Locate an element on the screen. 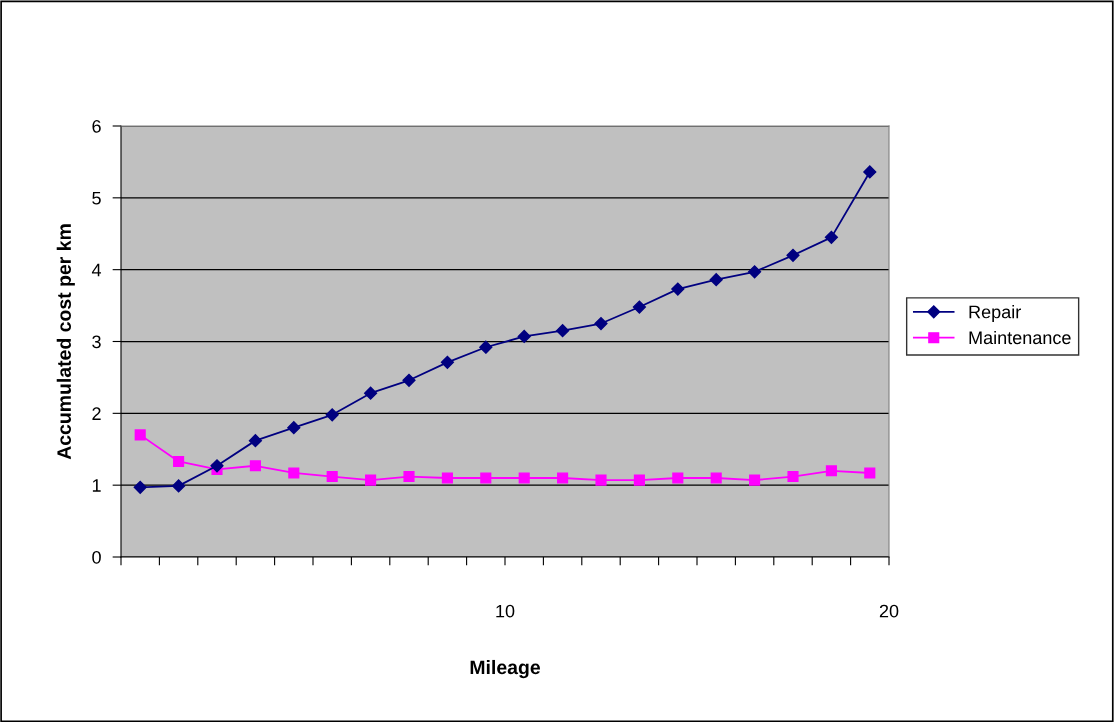 This screenshot has height=722, width=1115. y-tick-label: 3 is located at coordinates (96, 342).